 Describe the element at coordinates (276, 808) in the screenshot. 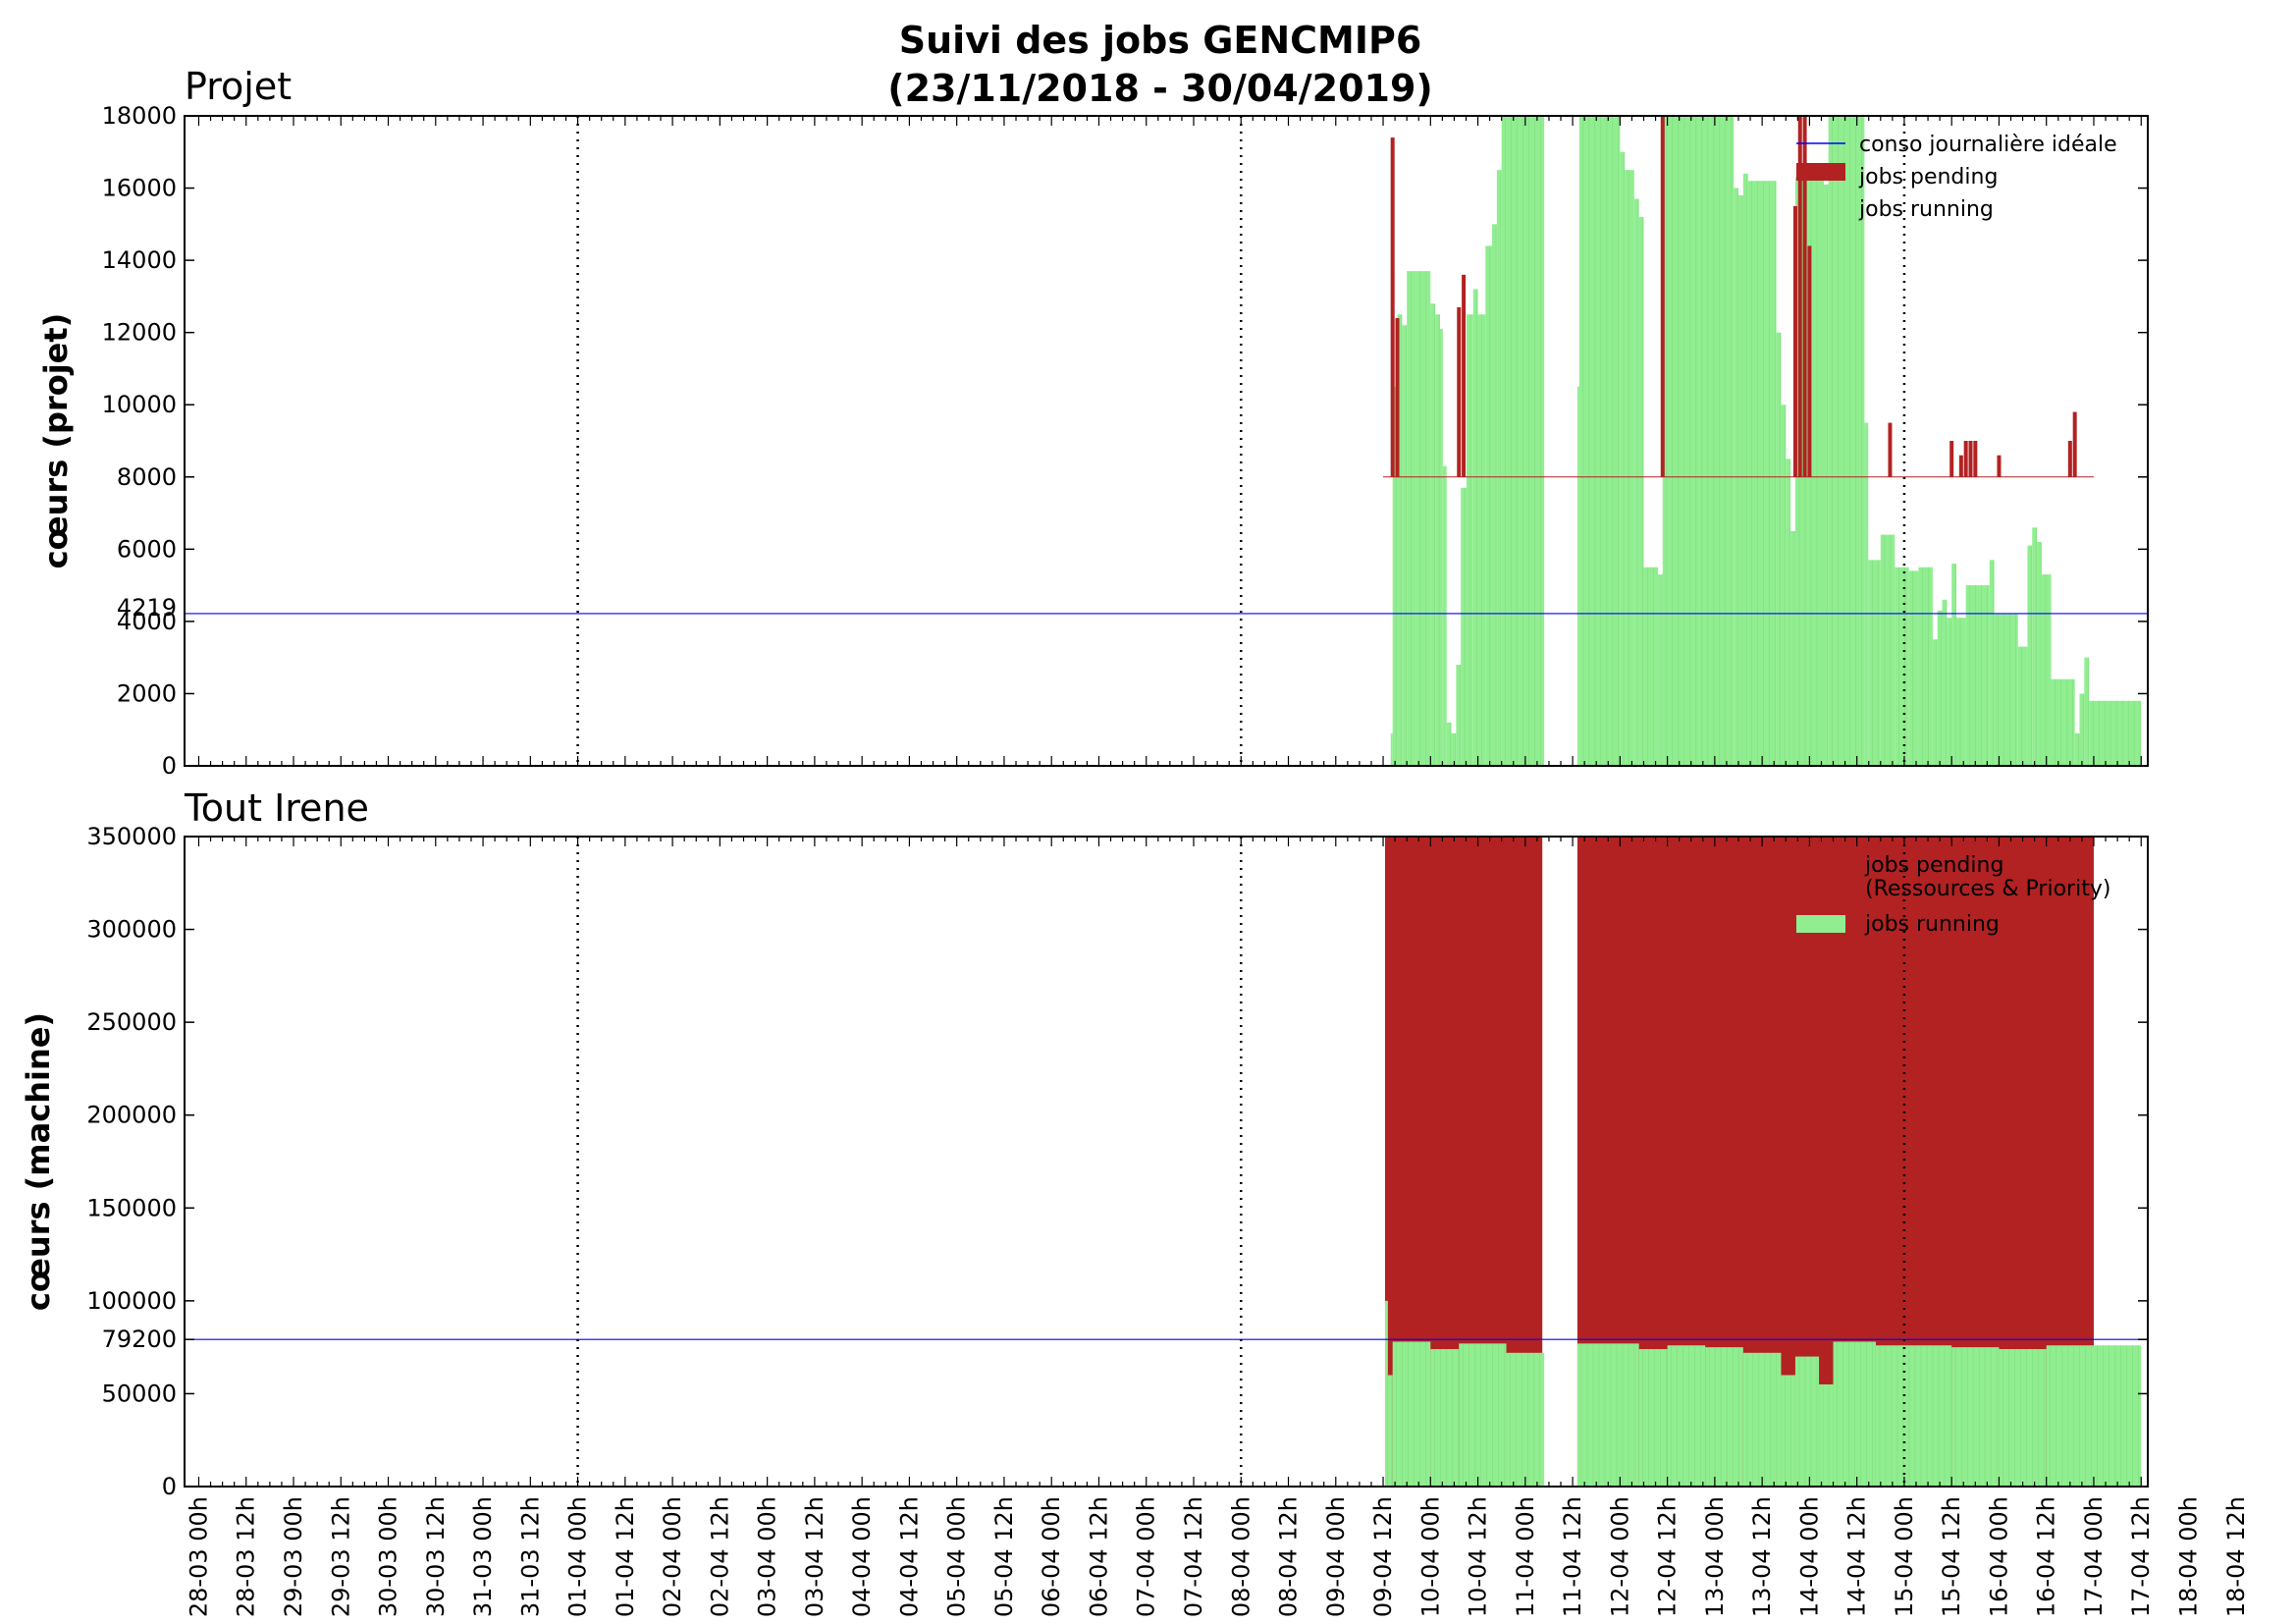

I see `bottom-panel-title: Tout Irene` at that location.